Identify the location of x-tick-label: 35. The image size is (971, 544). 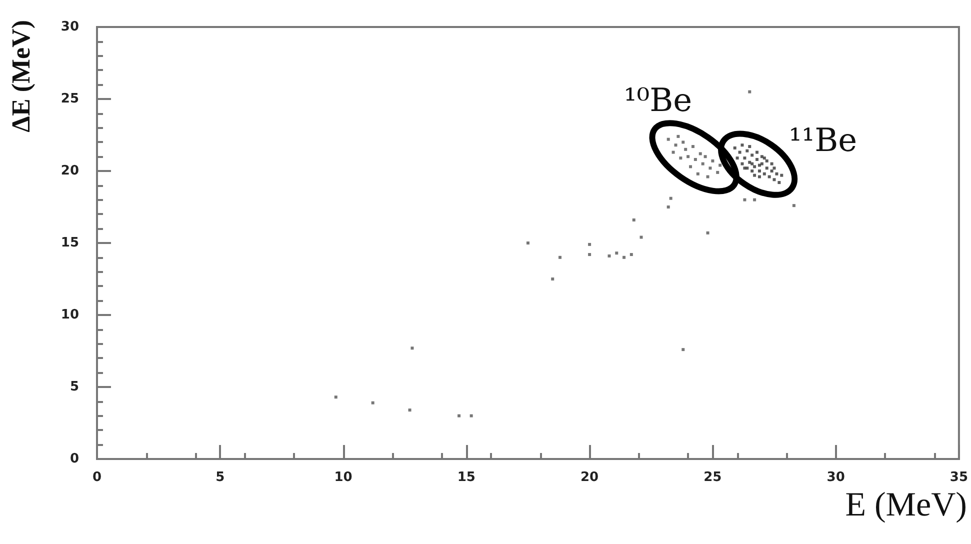
(959, 477).